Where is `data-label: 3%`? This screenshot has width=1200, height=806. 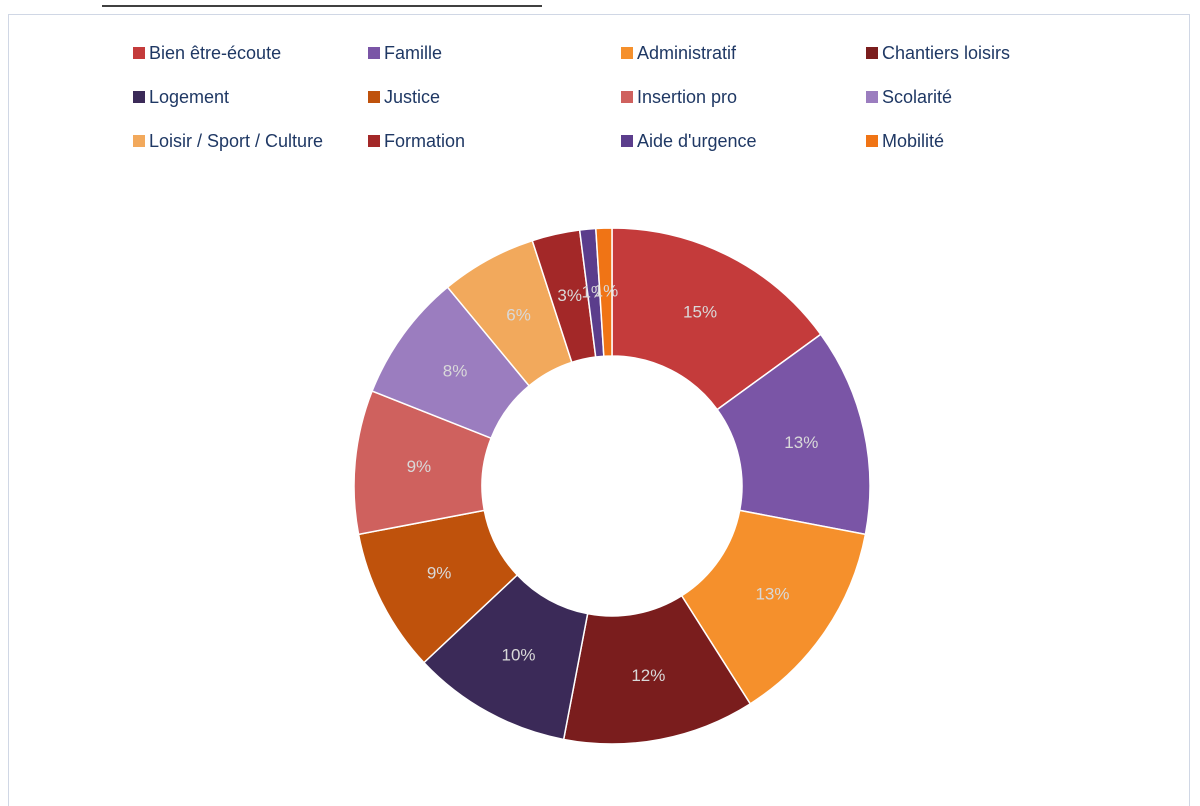
data-label: 3% is located at coordinates (569, 295).